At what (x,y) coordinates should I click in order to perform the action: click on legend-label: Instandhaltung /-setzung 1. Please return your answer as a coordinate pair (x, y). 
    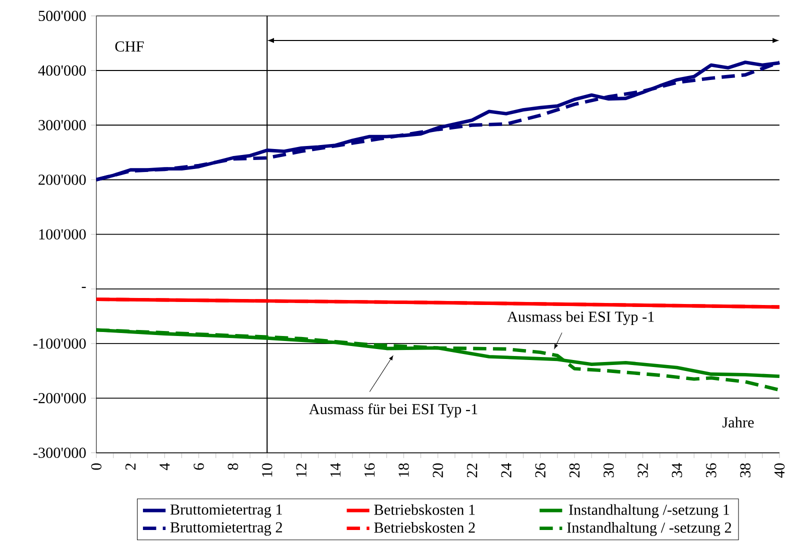
    Looking at the image, I should click on (649, 511).